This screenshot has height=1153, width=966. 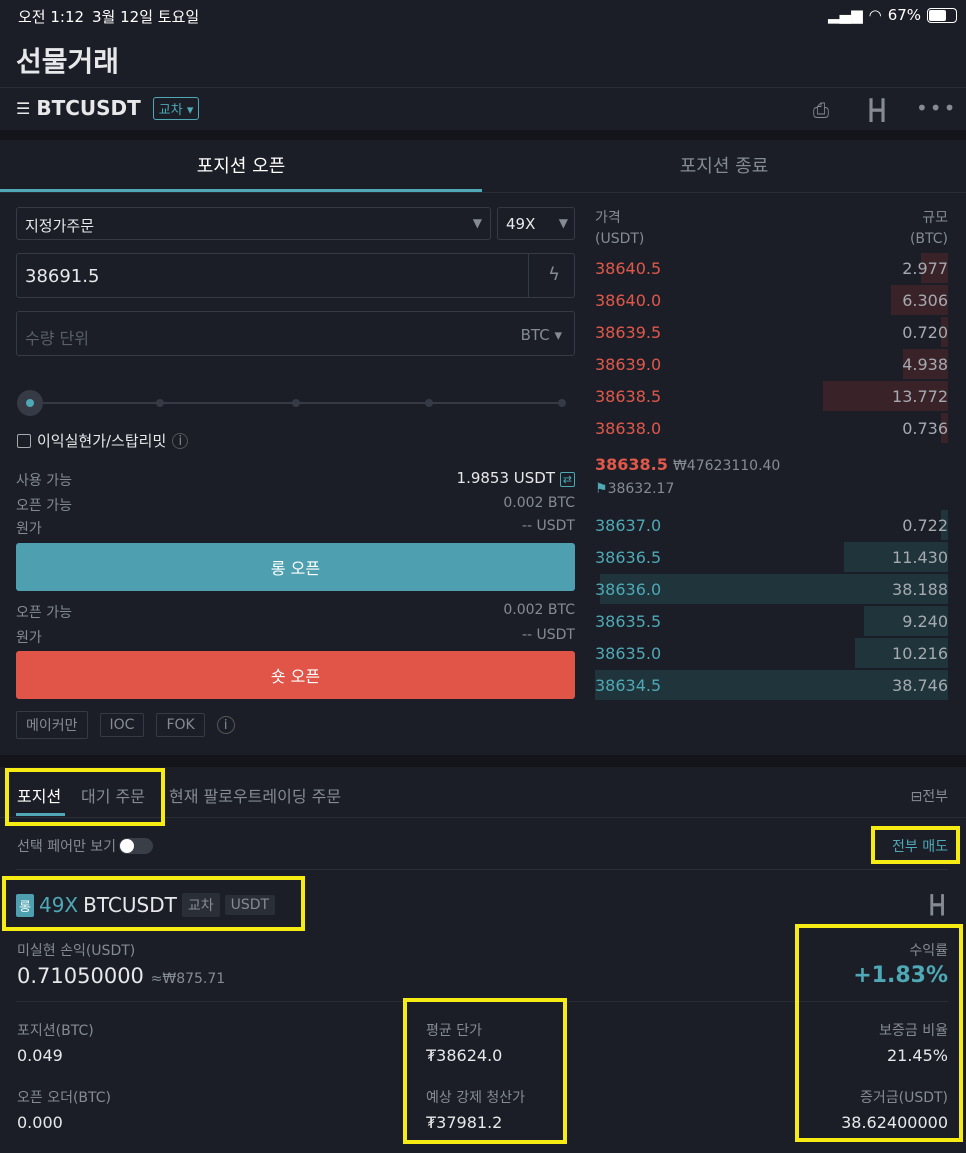 I want to click on bid-price: 38635.5, so click(x=628, y=621).